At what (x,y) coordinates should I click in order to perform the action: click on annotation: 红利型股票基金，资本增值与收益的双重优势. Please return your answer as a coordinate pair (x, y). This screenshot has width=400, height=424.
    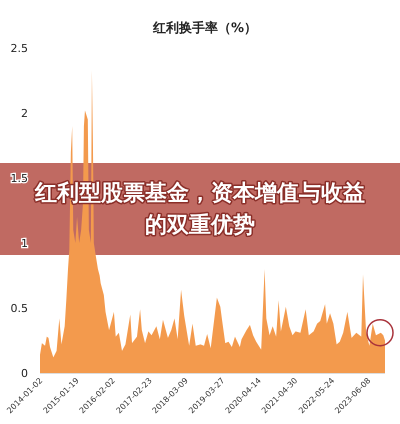
    Looking at the image, I should click on (199, 209).